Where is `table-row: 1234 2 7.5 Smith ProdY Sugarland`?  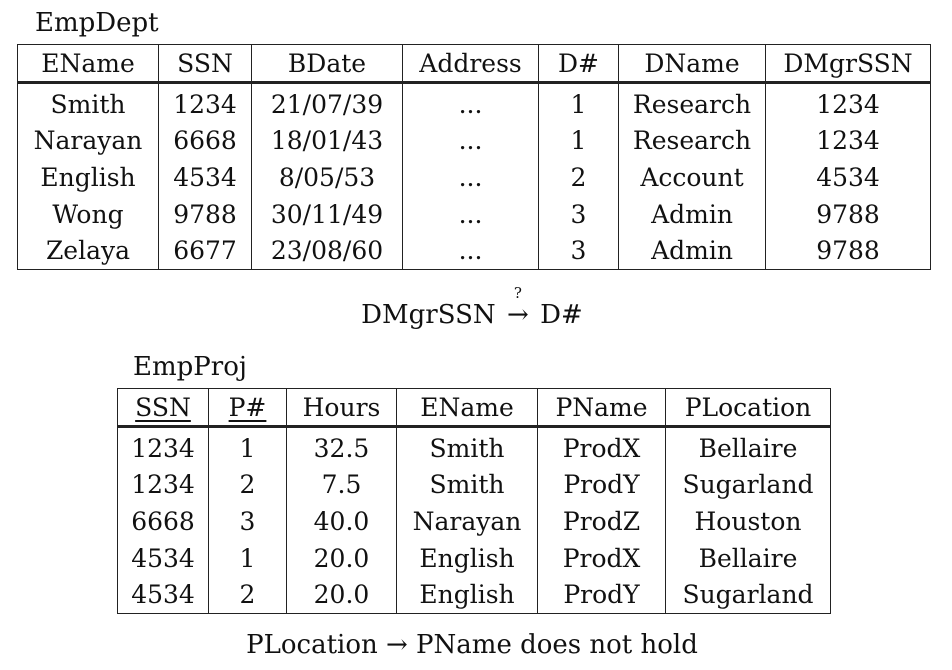 table-row: 1234 2 7.5 Smith ProdY Sugarland is located at coordinates (474, 485).